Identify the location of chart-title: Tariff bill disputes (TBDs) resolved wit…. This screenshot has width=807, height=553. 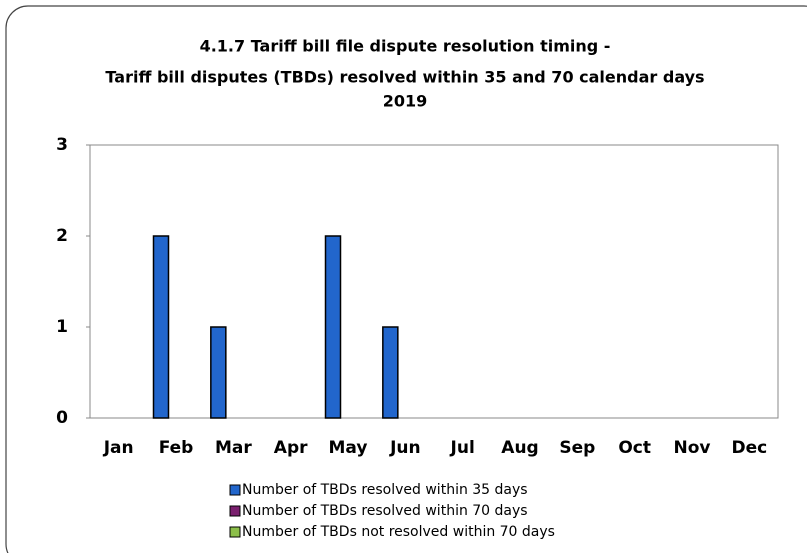
(404, 77).